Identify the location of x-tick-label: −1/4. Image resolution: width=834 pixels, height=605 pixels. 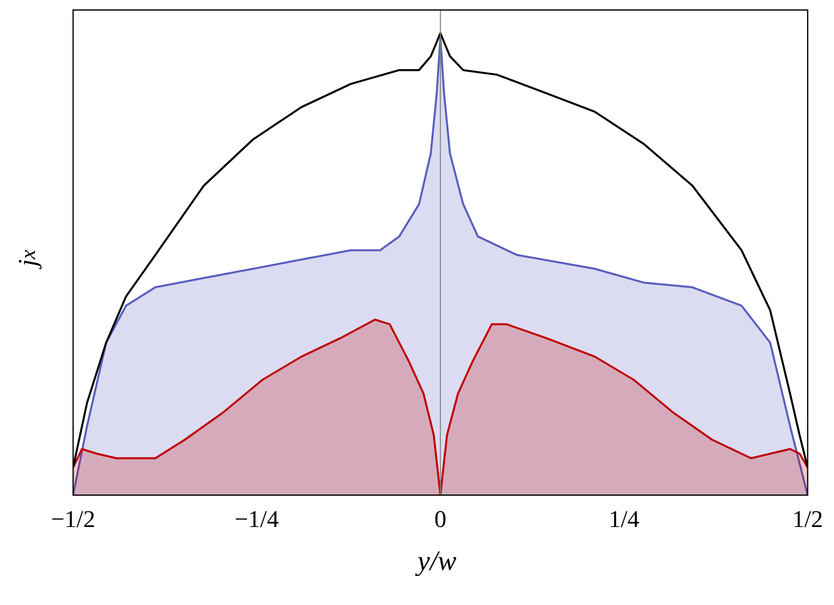
(256, 519).